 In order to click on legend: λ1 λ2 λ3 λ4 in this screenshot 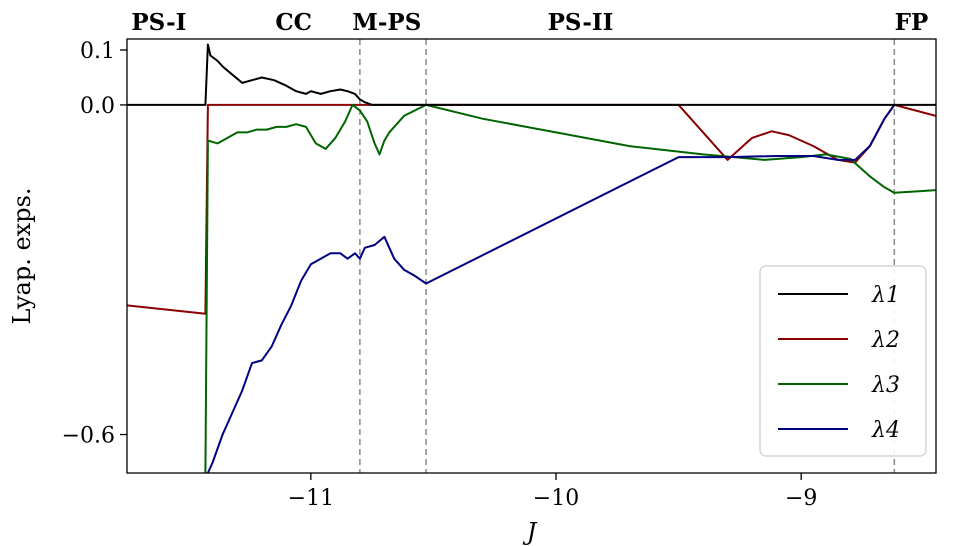, I will do `click(843, 361)`.